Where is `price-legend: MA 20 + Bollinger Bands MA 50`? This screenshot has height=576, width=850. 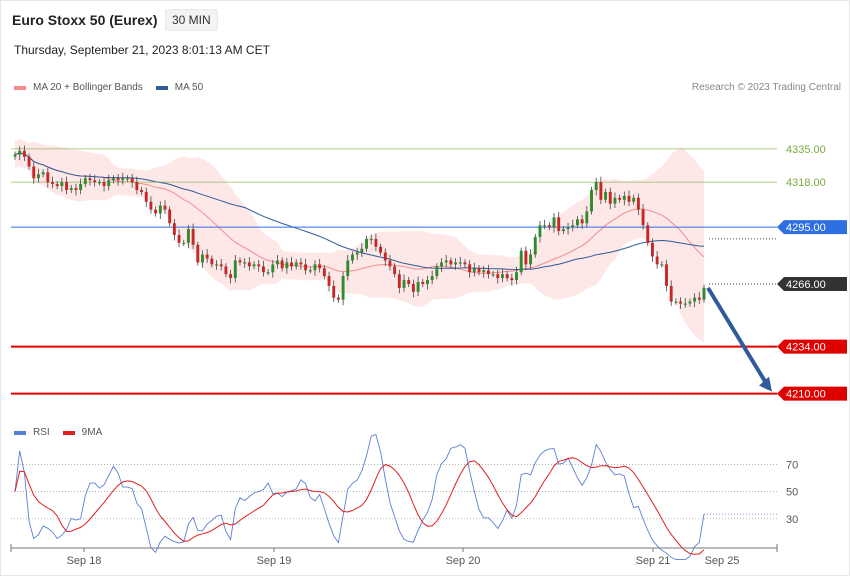
price-legend: MA 20 + Bollinger Bands MA 50 is located at coordinates (115, 87).